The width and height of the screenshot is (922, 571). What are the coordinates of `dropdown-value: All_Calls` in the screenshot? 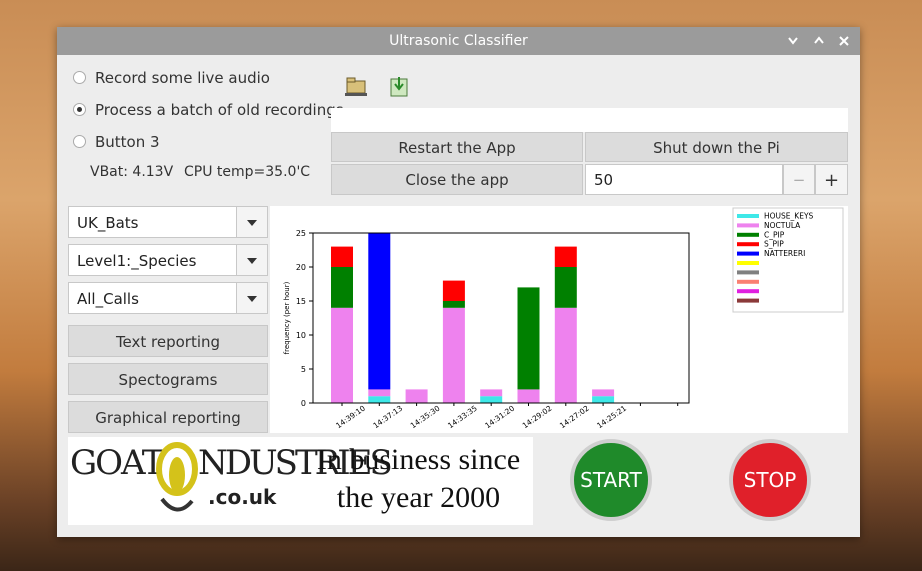 It's located at (108, 299).